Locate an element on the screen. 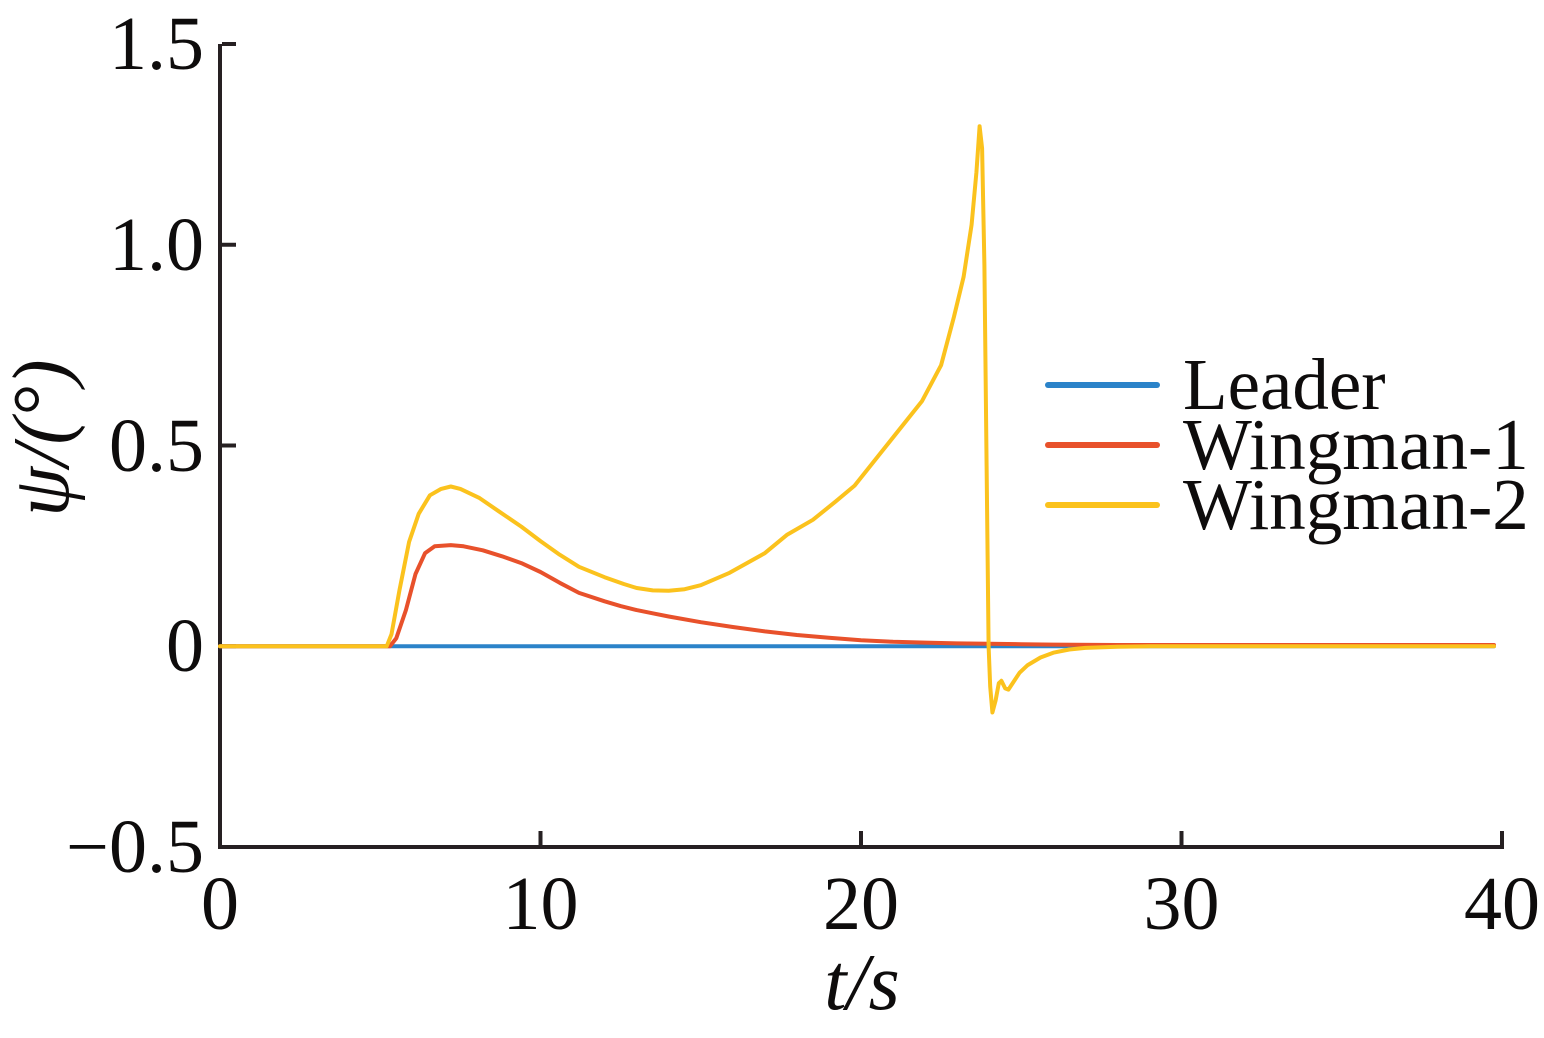 The image size is (1544, 1038). y-tick-label: 1.0 is located at coordinates (156, 244).